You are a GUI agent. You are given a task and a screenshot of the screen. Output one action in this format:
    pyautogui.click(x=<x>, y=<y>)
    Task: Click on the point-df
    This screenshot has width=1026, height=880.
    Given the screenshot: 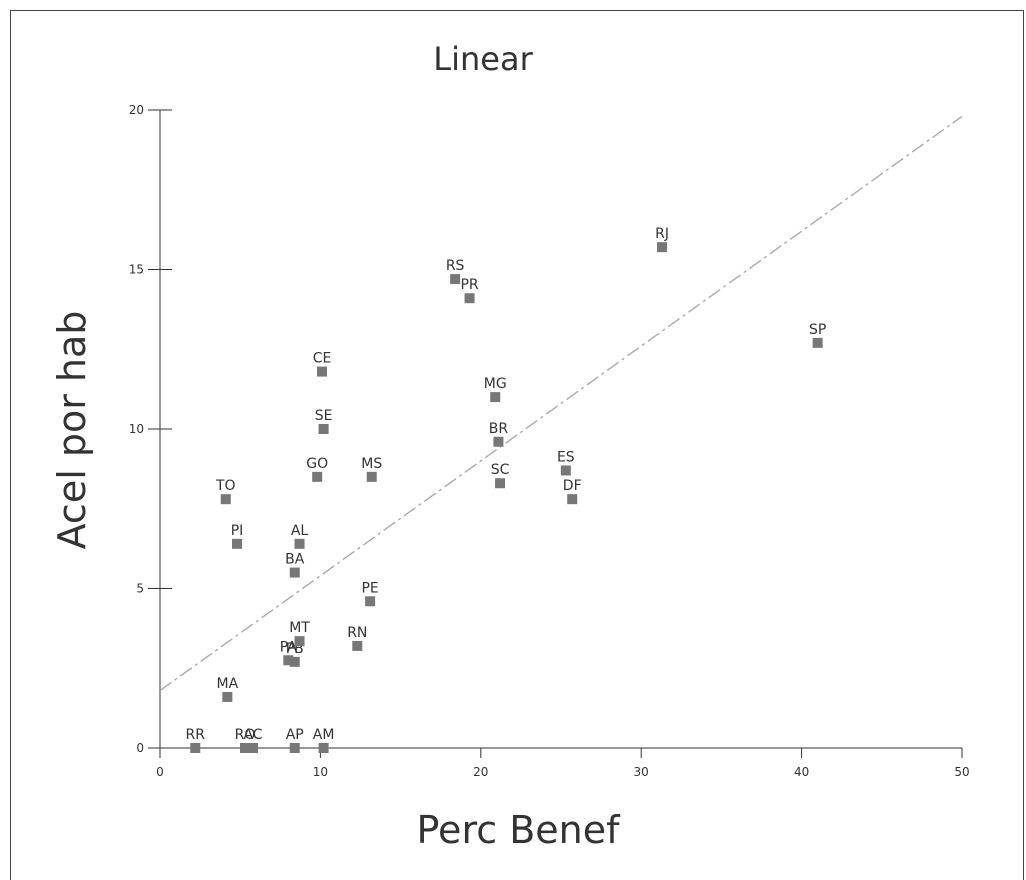 What is the action you would take?
    pyautogui.click(x=572, y=499)
    